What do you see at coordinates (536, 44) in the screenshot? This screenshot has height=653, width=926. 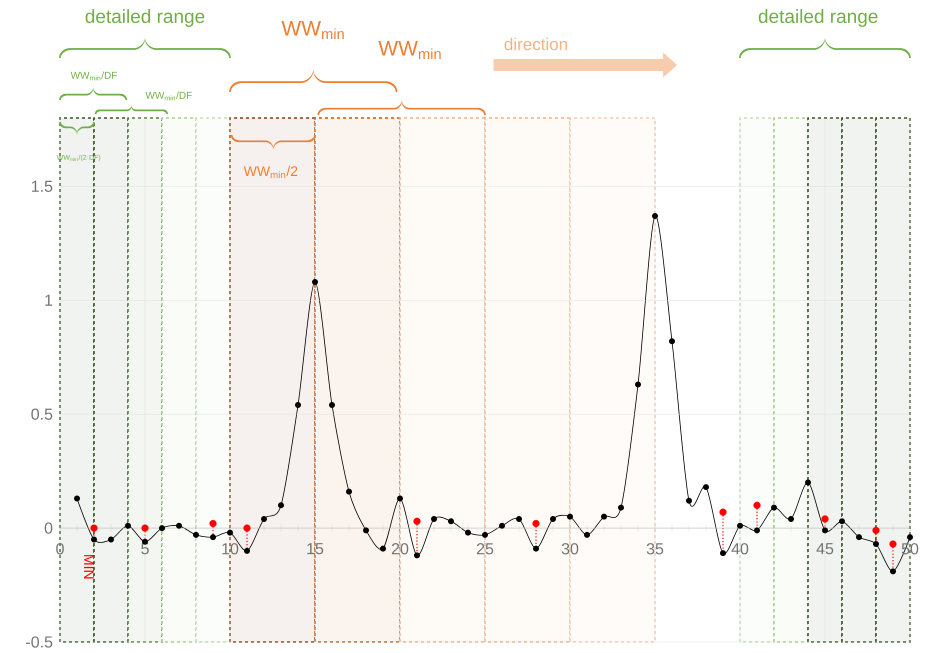 I see `text: direction` at bounding box center [536, 44].